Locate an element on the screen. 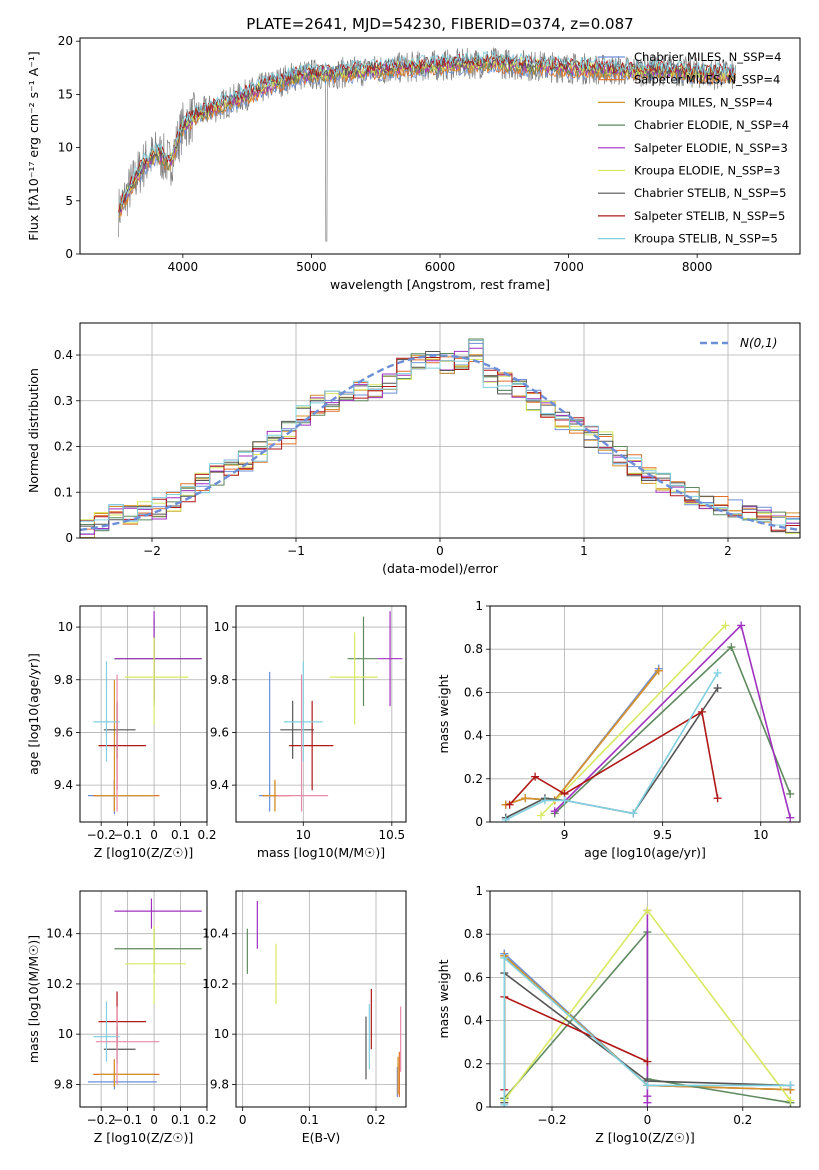  ylabel-weight_vs_age: mass weight is located at coordinates (443, 713).